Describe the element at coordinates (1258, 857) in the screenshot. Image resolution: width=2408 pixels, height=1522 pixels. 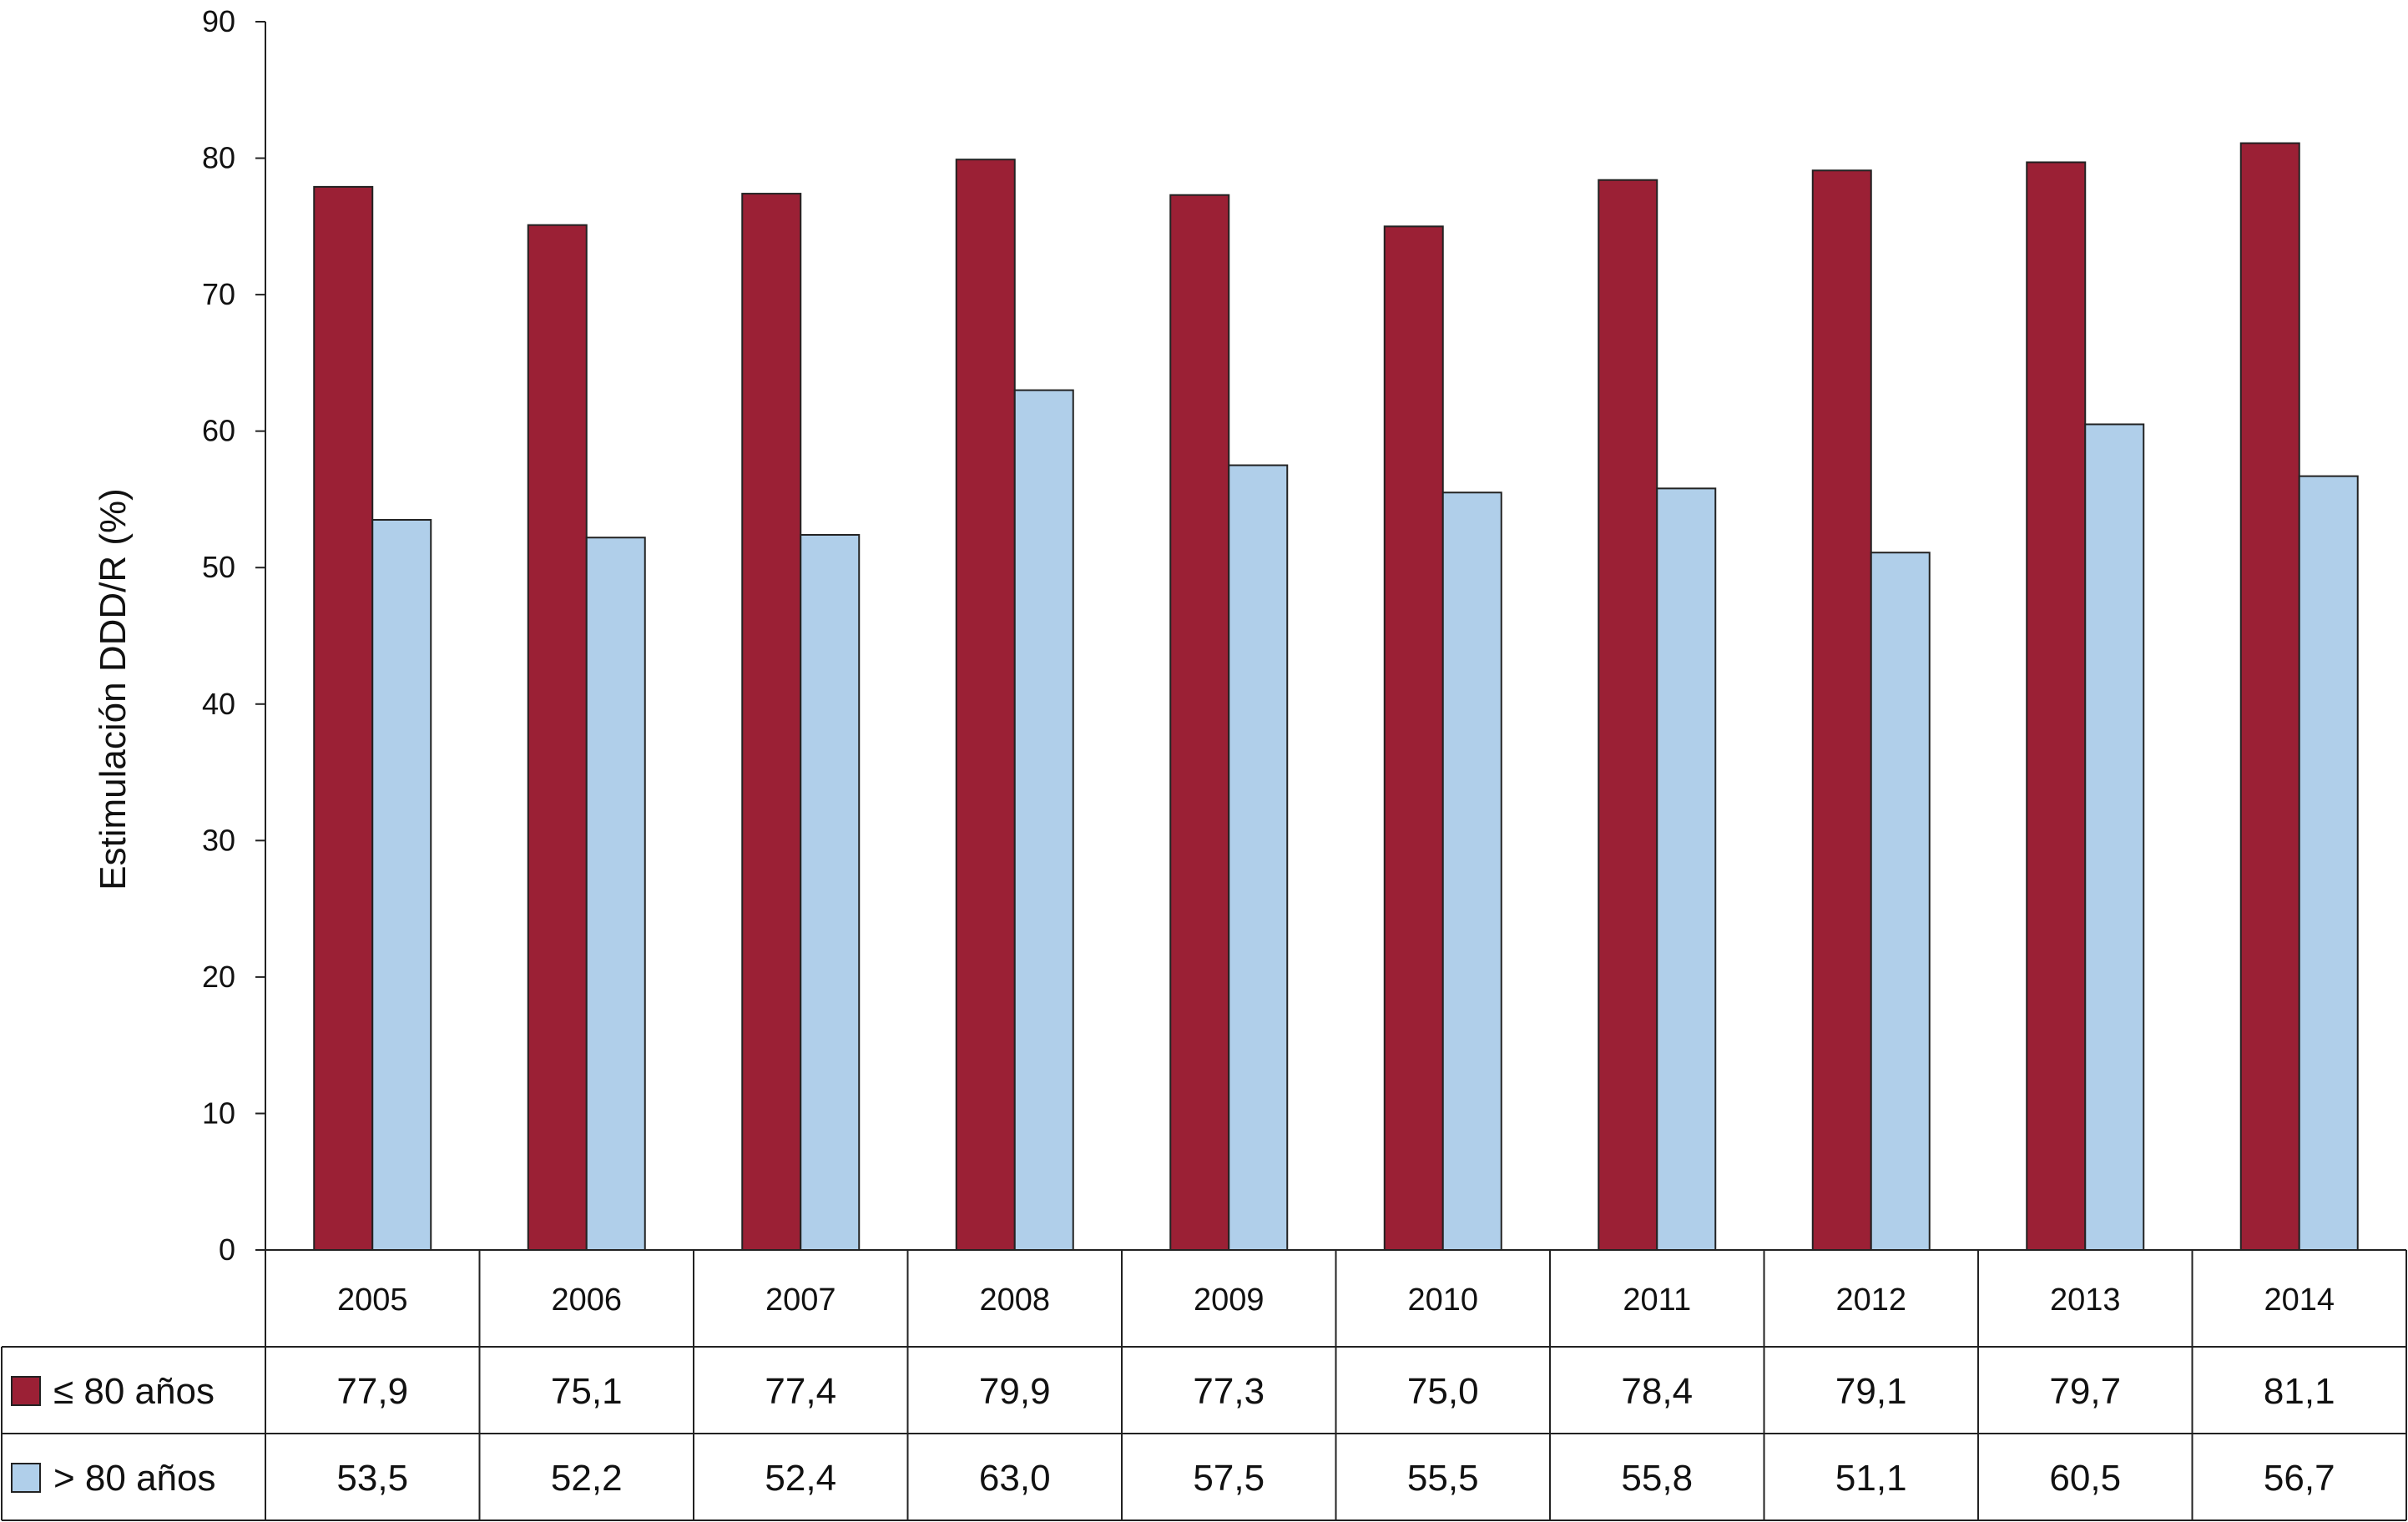
I see `bar-gt80-2009` at that location.